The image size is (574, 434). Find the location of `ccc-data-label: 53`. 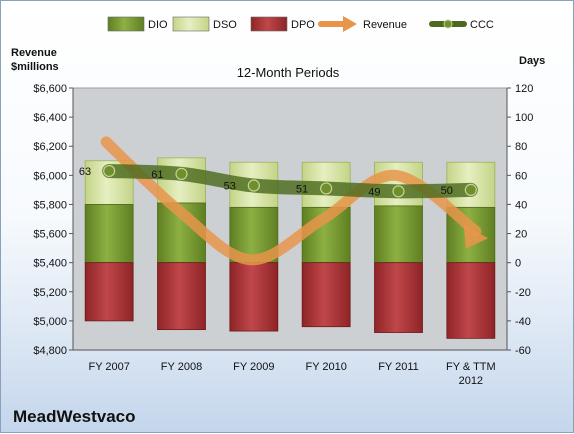

ccc-data-label: 53 is located at coordinates (230, 187).